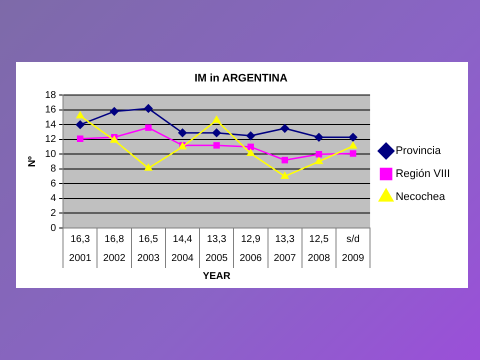  I want to click on y-tick-label: 12, so click(51, 140).